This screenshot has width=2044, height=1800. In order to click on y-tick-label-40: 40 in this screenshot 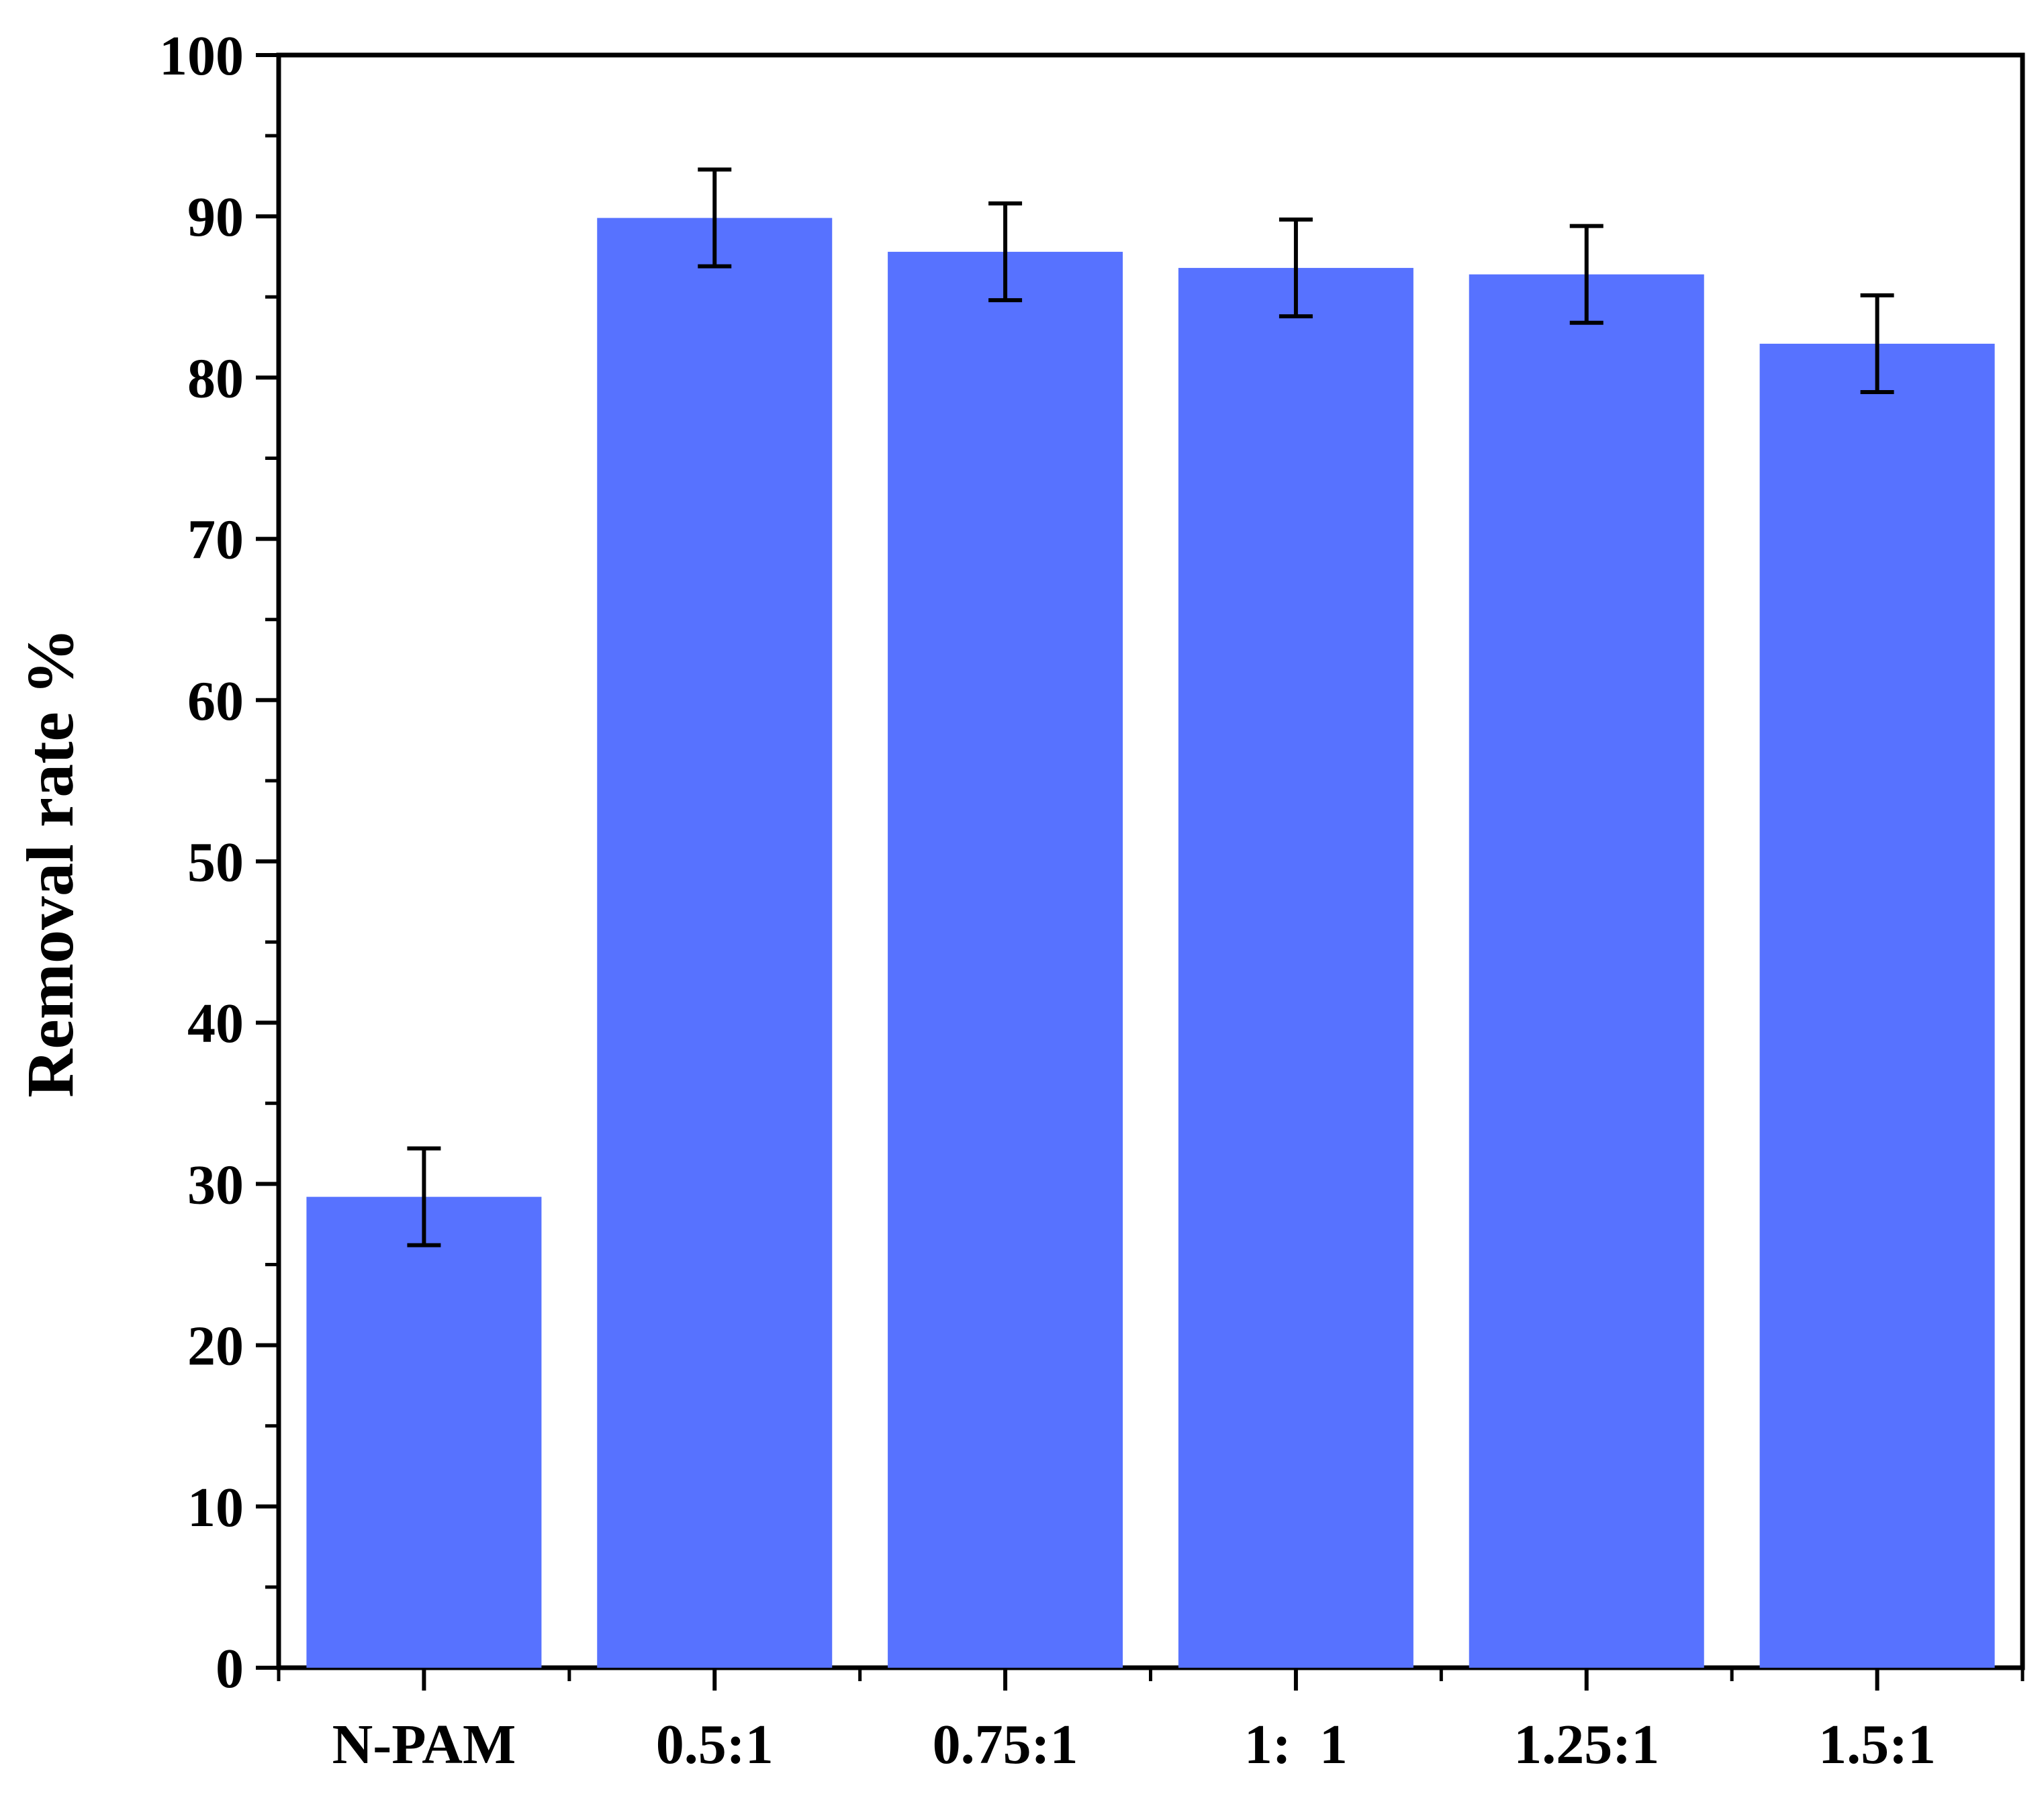, I will do `click(215, 1023)`.